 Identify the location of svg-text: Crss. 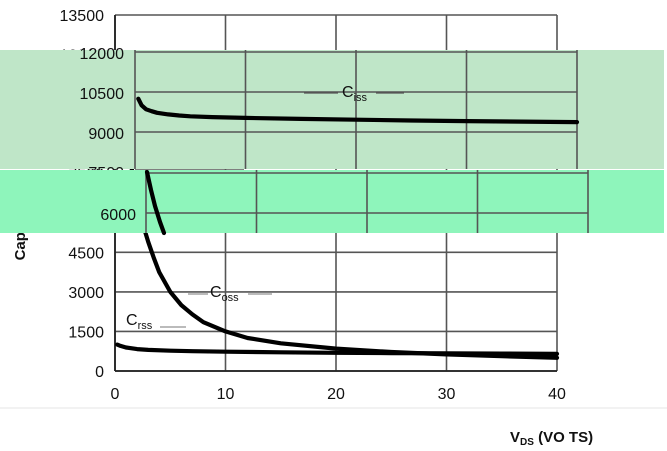
(139, 322).